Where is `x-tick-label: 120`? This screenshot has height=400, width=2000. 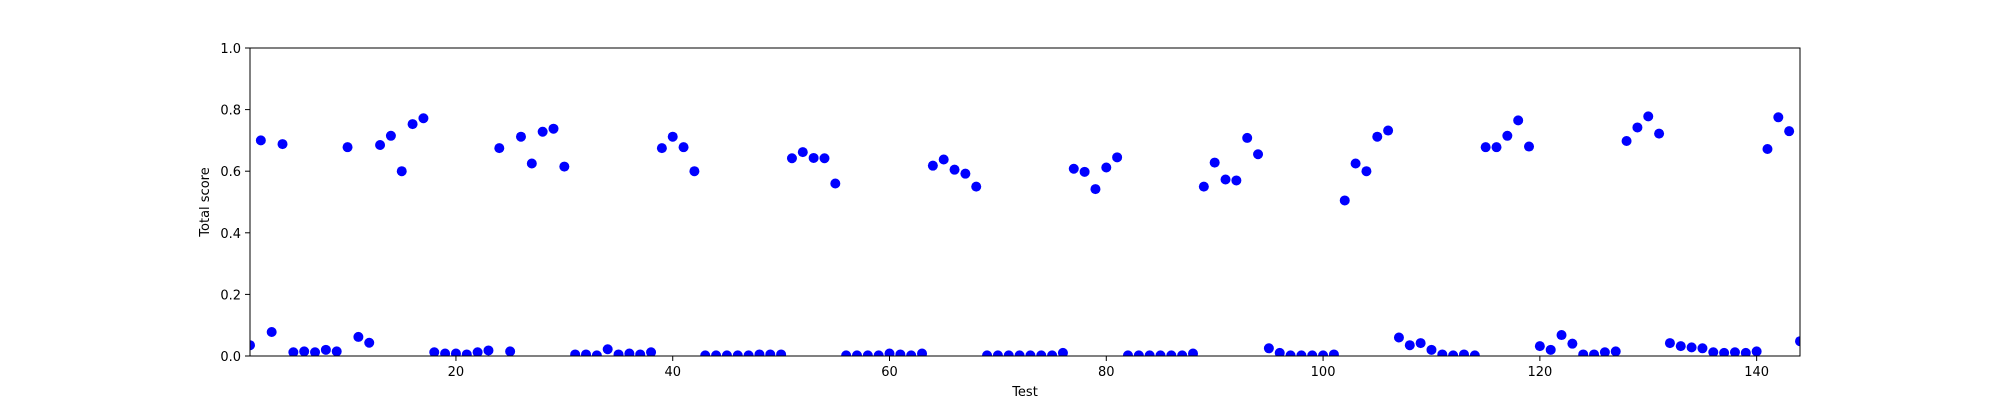
x-tick-label: 120 is located at coordinates (1539, 372).